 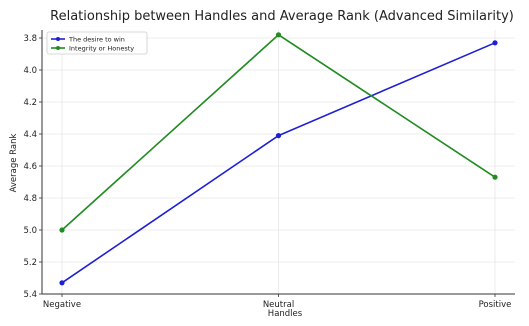 What do you see at coordinates (495, 305) in the screenshot?
I see `x-tick-label: Positive` at bounding box center [495, 305].